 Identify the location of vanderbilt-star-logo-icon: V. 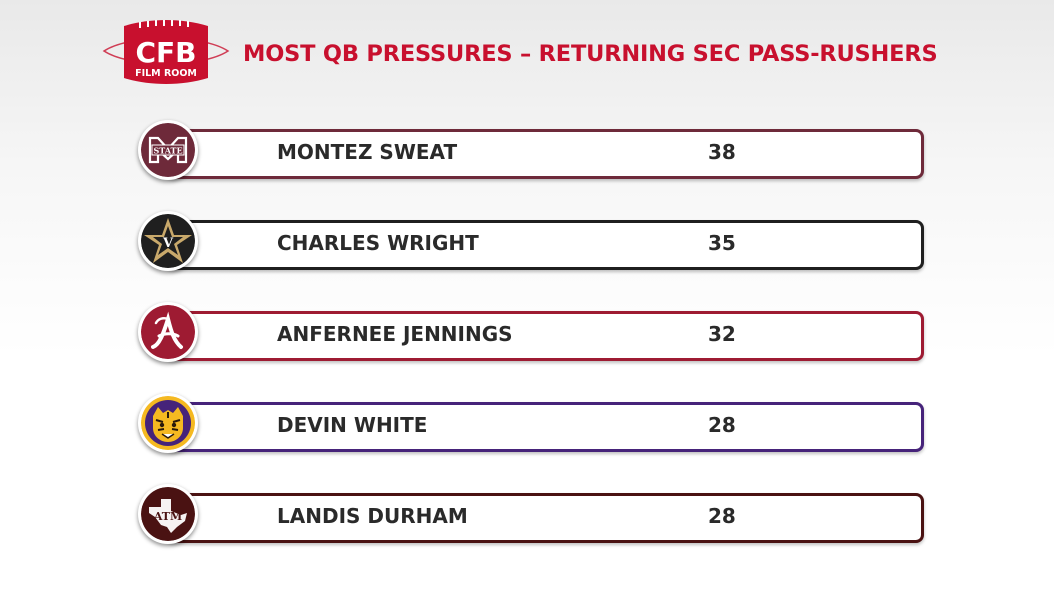
(168, 241).